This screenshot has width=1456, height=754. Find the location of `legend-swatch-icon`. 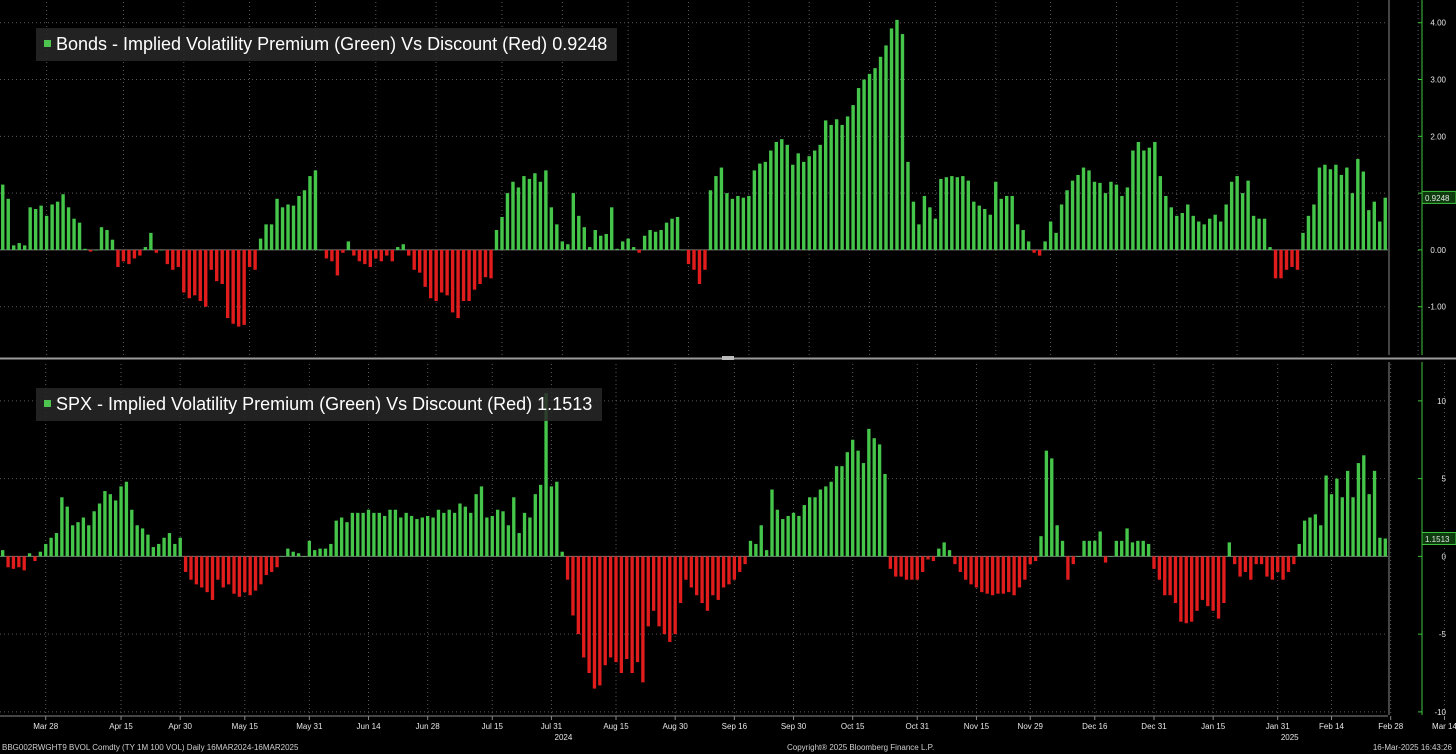

legend-swatch-icon is located at coordinates (47, 403).